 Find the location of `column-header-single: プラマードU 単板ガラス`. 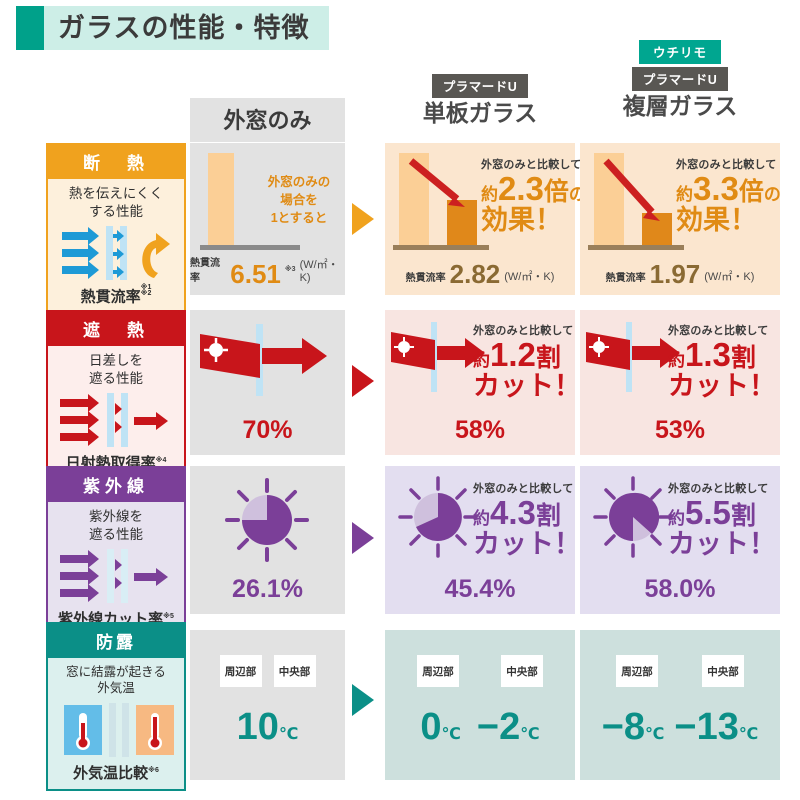

column-header-single: プラマードU 単板ガラス is located at coordinates (480, 100).